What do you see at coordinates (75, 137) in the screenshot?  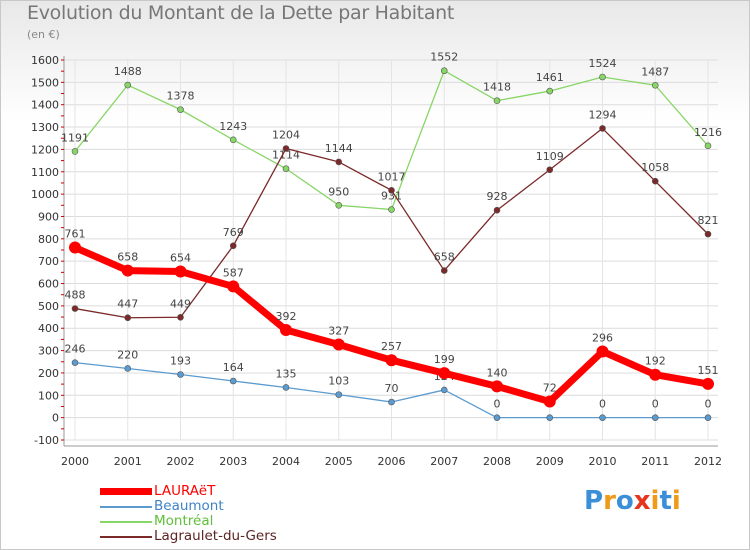 I see `data-label: 1191` at bounding box center [75, 137].